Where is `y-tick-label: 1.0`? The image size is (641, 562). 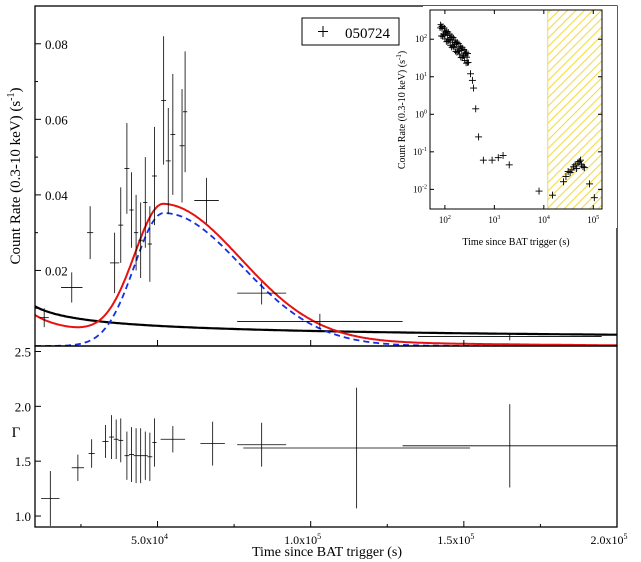
y-tick-label: 1.0 is located at coordinates (23, 516).